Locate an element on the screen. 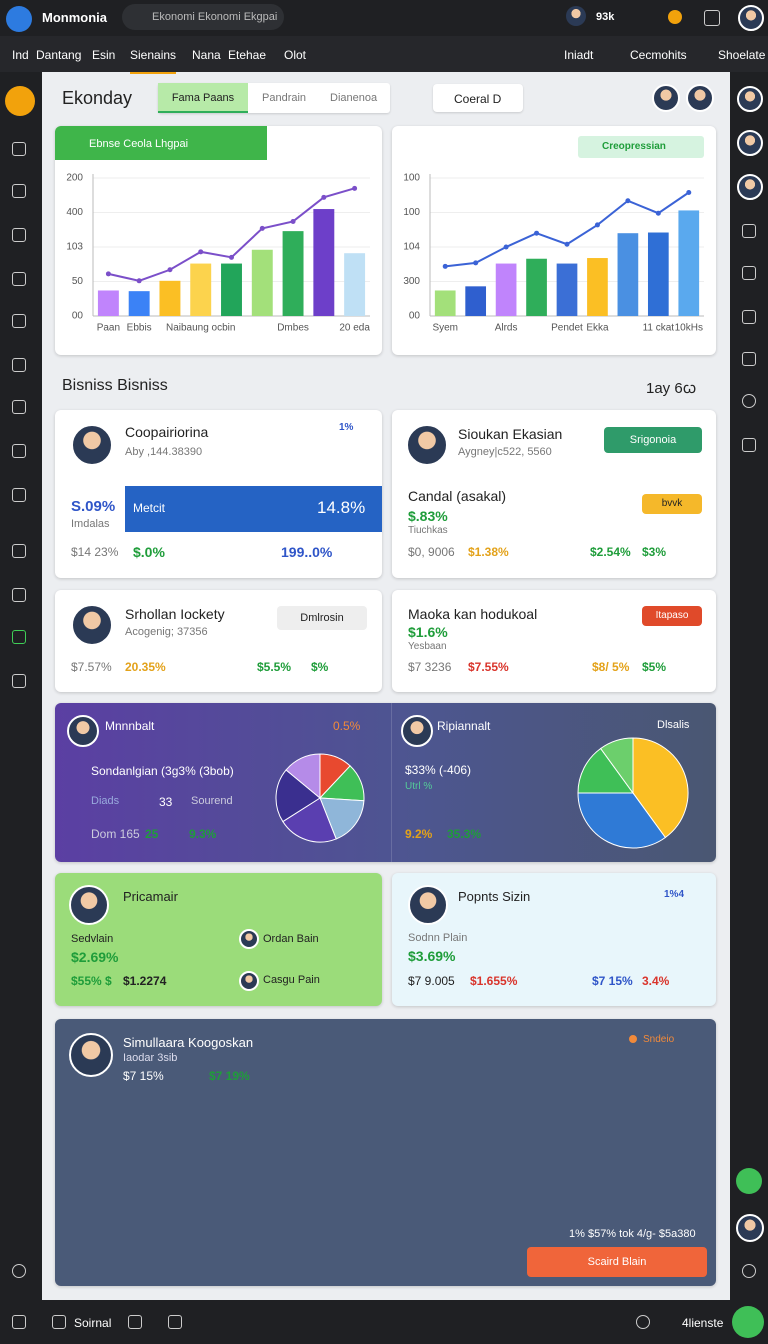  y-tick-label: 00 is located at coordinates (415, 316).